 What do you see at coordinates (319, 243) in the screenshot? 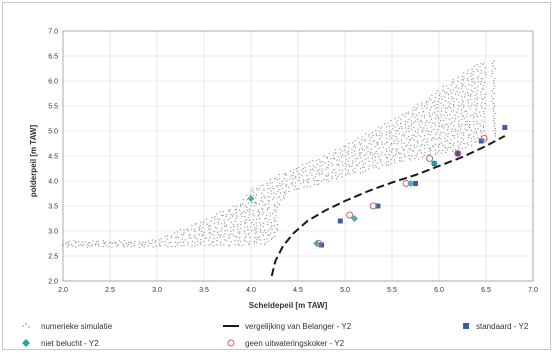
I see `geen-uitwateringskoker-point` at bounding box center [319, 243].